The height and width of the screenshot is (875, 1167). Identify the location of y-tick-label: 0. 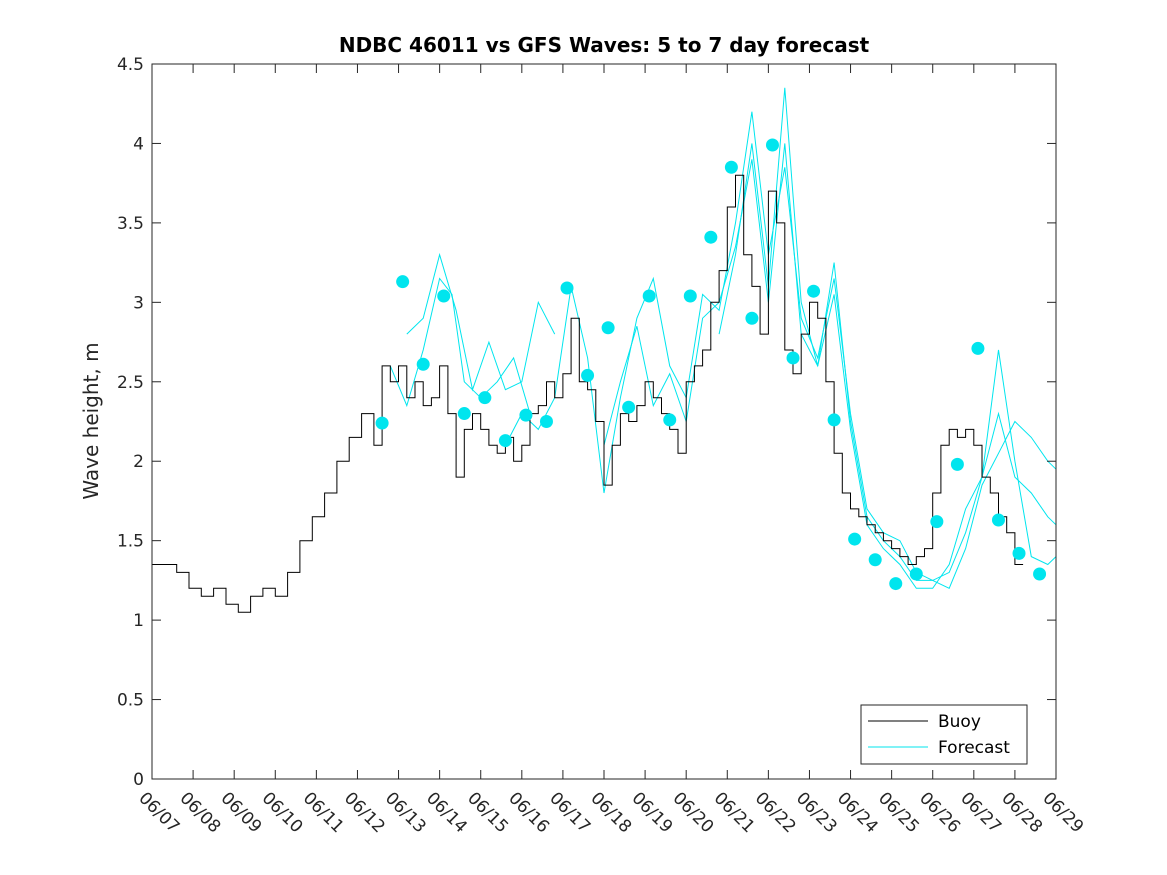
(138, 780).